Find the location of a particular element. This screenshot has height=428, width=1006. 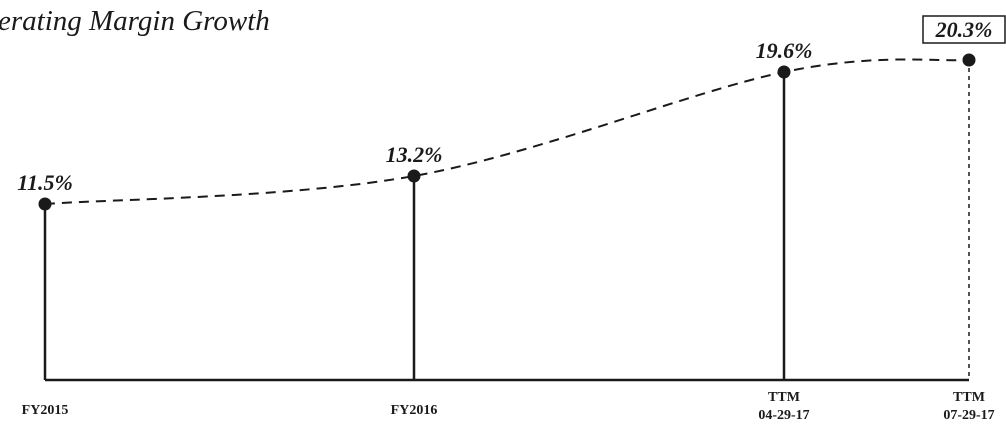

x-tick-label-line: FY2015 is located at coordinates (45, 410).